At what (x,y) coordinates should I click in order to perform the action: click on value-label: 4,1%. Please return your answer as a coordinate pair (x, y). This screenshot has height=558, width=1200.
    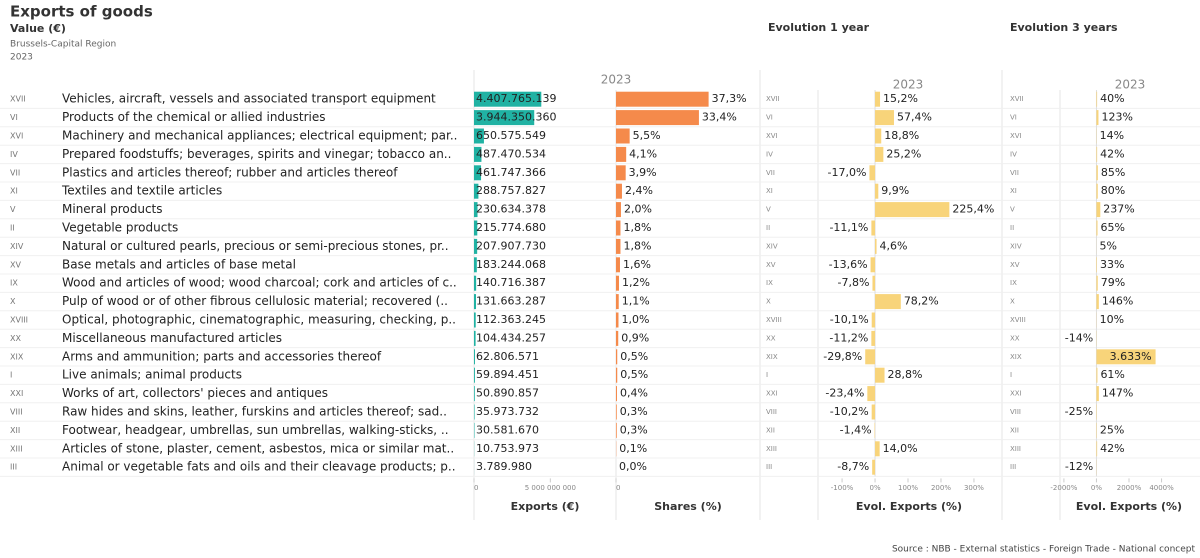
    Looking at the image, I should click on (643, 153).